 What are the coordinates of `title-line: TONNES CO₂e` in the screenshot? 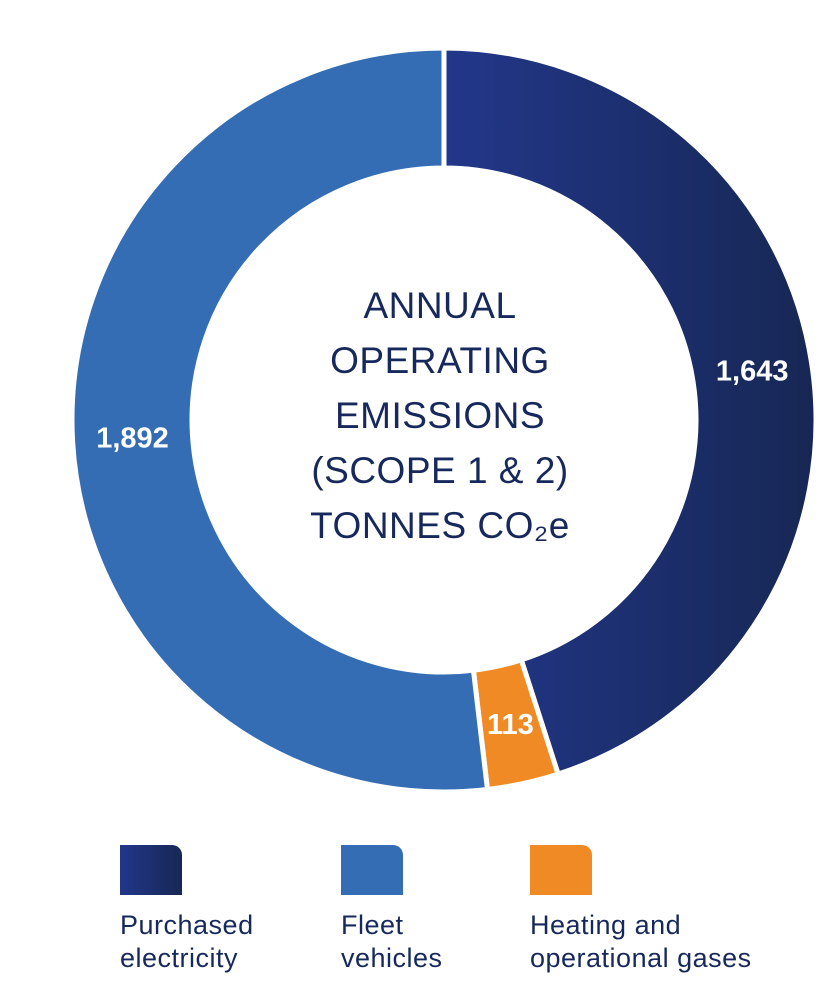 It's located at (440, 525).